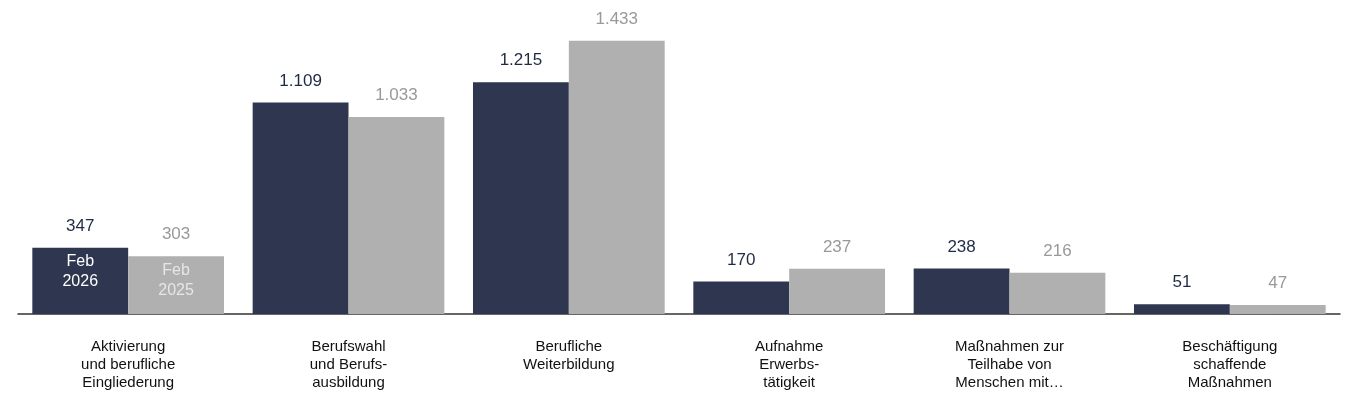 The image size is (1357, 409). Describe the element at coordinates (741, 259) in the screenshot. I see `data-label: 170` at that location.